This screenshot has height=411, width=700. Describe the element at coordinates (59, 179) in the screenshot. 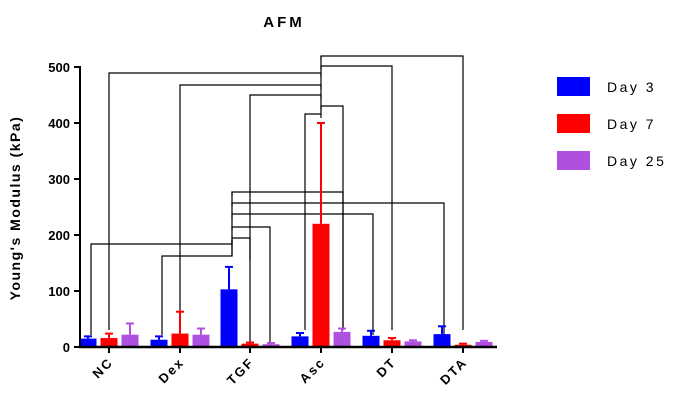

I see `y-tick-label: 300` at that location.